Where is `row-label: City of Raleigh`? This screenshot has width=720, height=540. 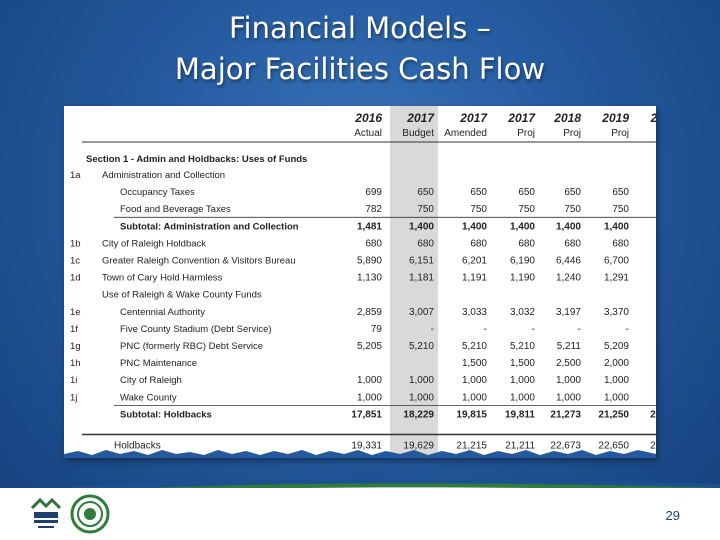 row-label: City of Raleigh is located at coordinates (151, 380).